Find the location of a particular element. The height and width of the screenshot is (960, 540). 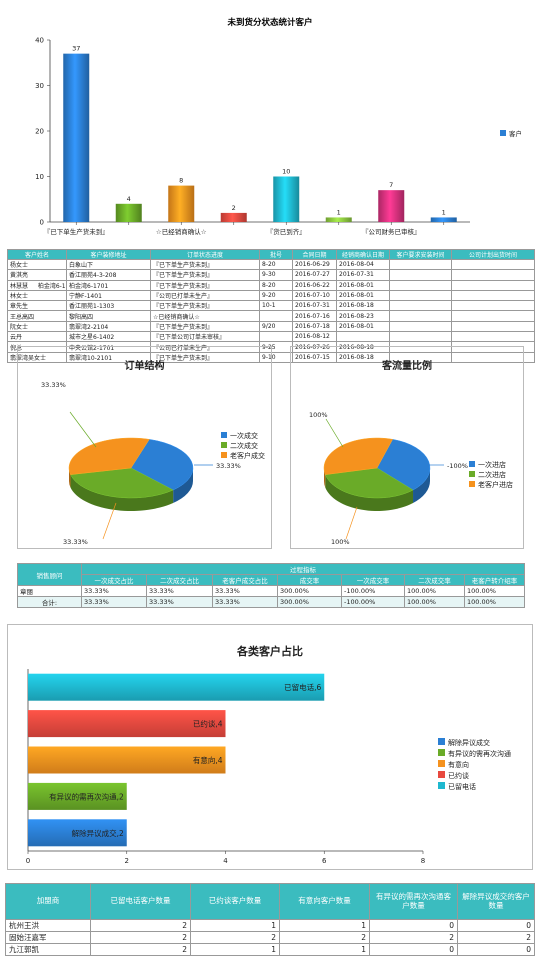

data-label: 7 is located at coordinates (391, 185).